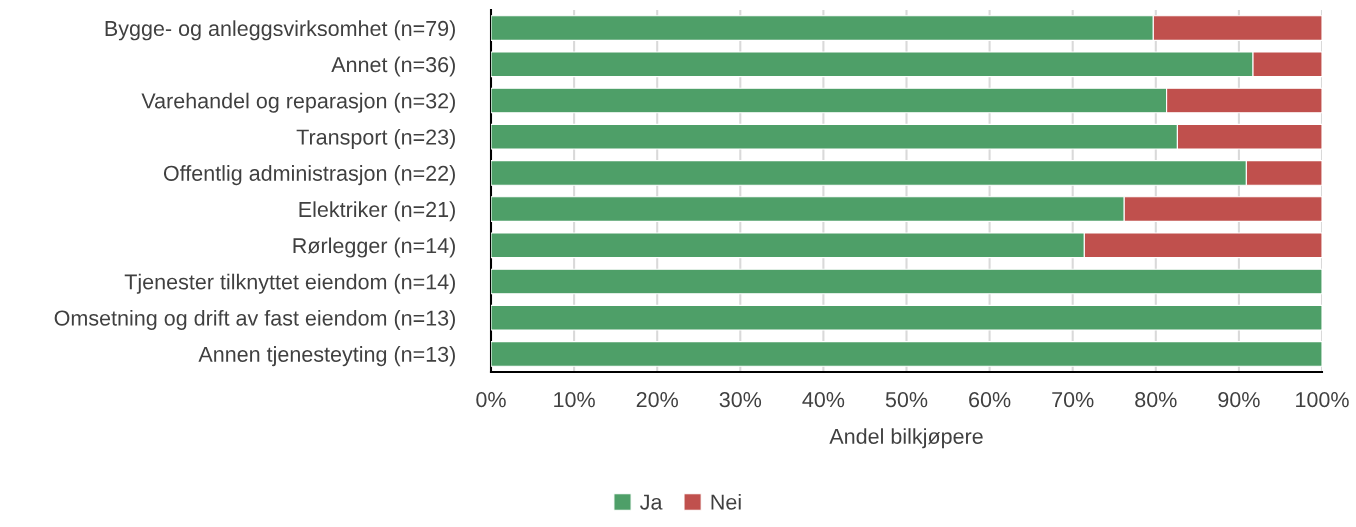 The width and height of the screenshot is (1356, 527). I want to click on x-tick-label: 90%, so click(1239, 400).